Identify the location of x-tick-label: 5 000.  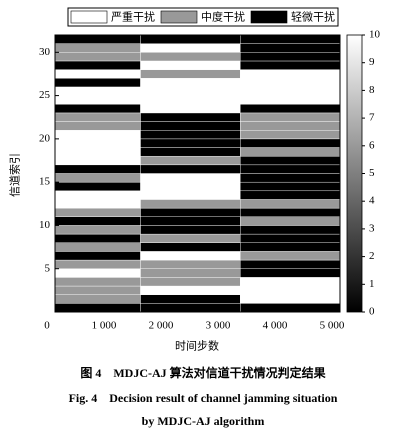
(332, 326).